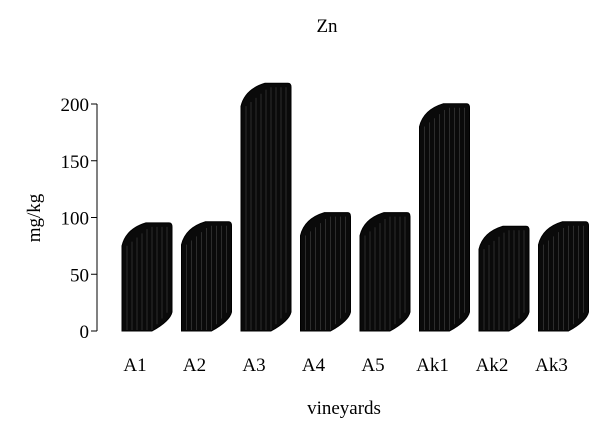  I want to click on y-tick-label: 50, so click(79, 275).